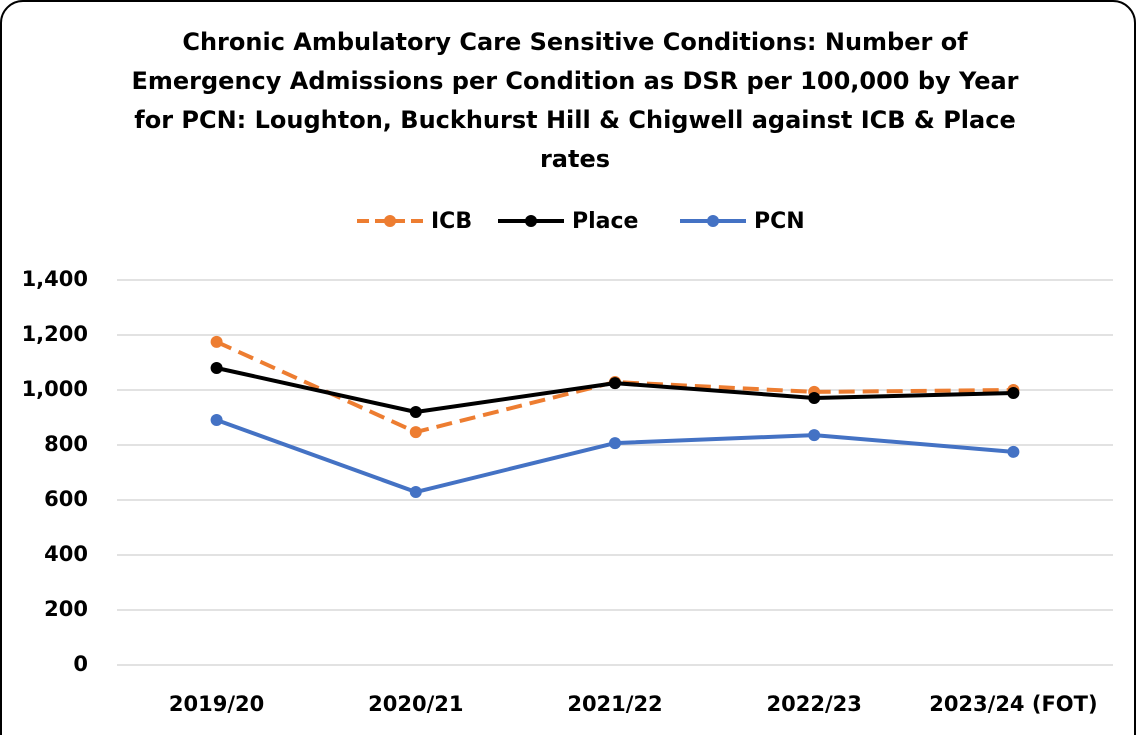 The image size is (1137, 735). I want to click on y-tick-label: 200, so click(66, 609).